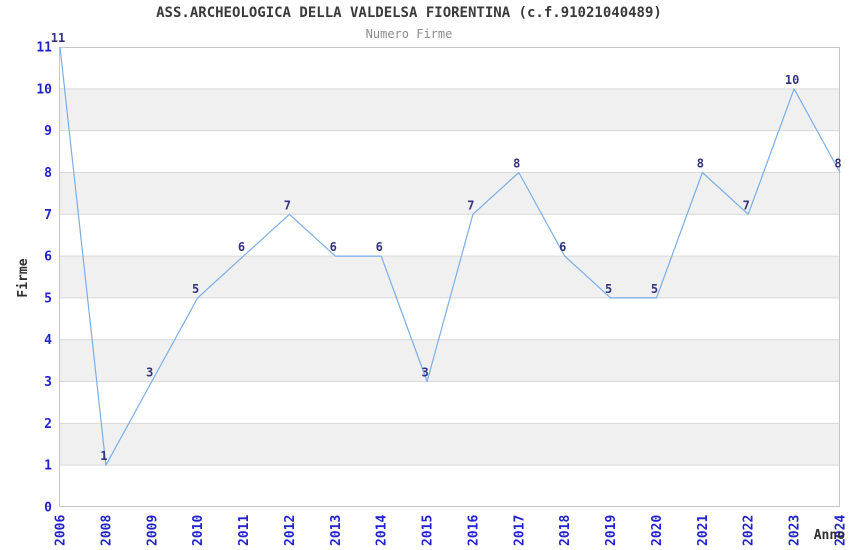 This screenshot has height=550, width=850. I want to click on y-tick-label: 8, so click(48, 173).